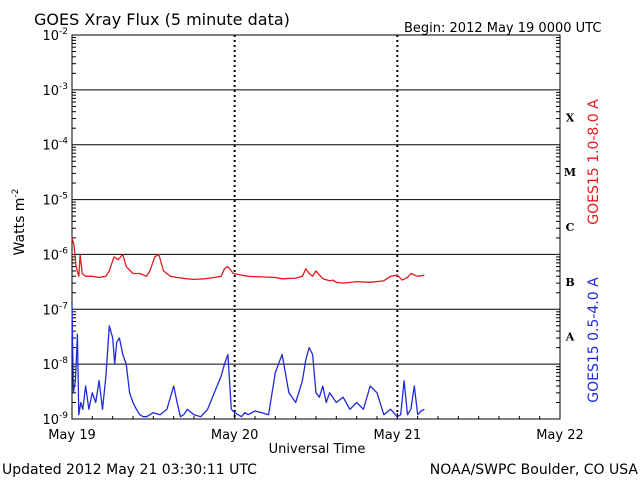  I want to click on chart-title: GOES Xray Flux (5 minute data), so click(162, 19).